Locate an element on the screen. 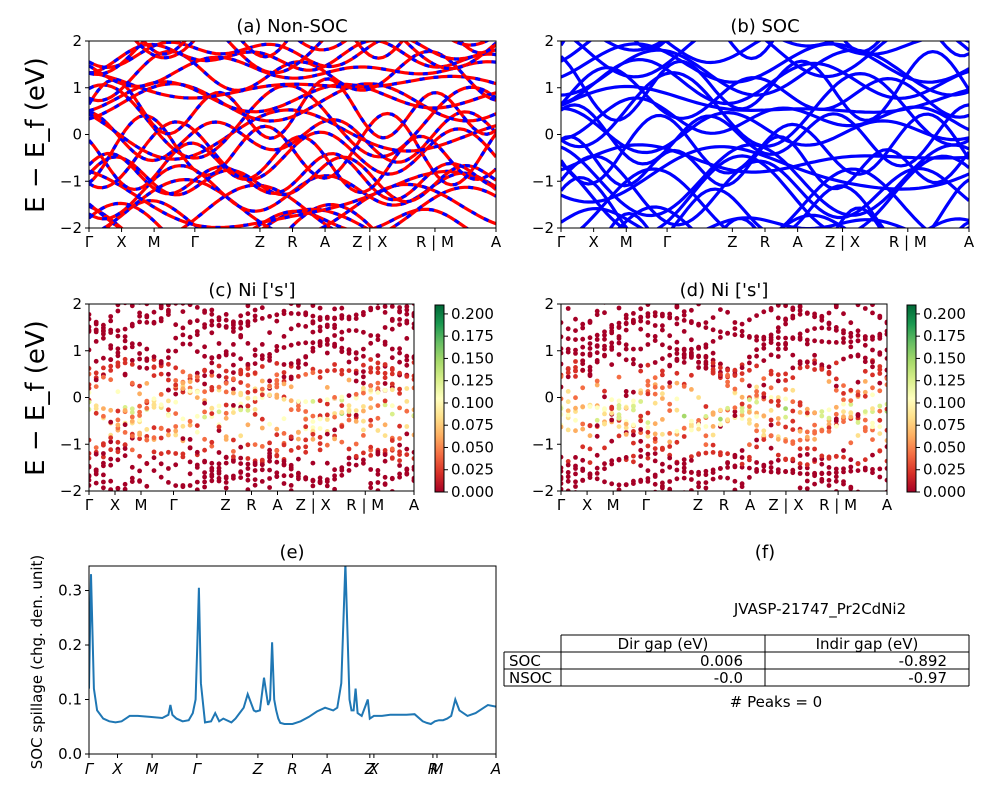 The height and width of the screenshot is (800, 1000). panel-a-title: (a) Non-SOC is located at coordinates (291, 26).